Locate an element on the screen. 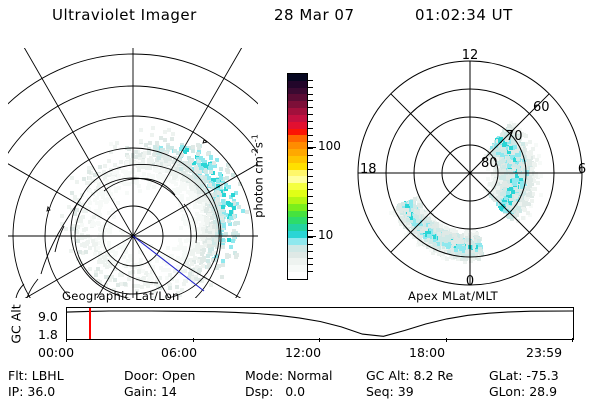 This screenshot has width=600, height=400. status-glon: GLon: 28.9 is located at coordinates (523, 391).